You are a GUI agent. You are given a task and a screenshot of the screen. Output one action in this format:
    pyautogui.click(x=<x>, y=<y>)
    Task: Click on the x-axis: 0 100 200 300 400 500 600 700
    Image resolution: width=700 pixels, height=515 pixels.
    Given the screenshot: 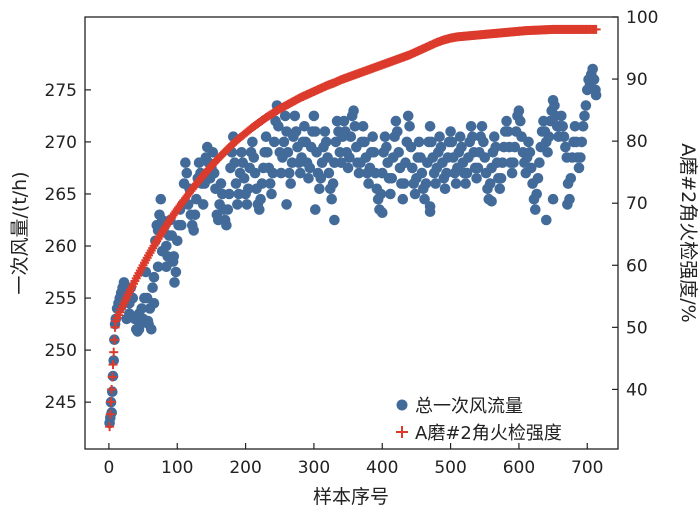 What is the action you would take?
    pyautogui.click(x=353, y=460)
    